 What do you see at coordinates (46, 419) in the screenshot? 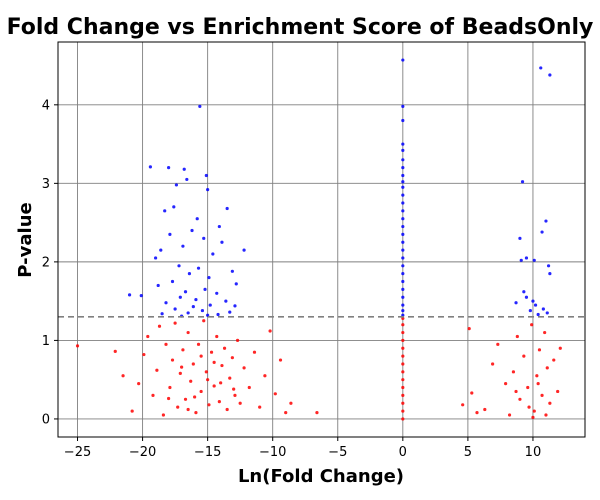
I see `y-tick-label: 0` at bounding box center [46, 419].